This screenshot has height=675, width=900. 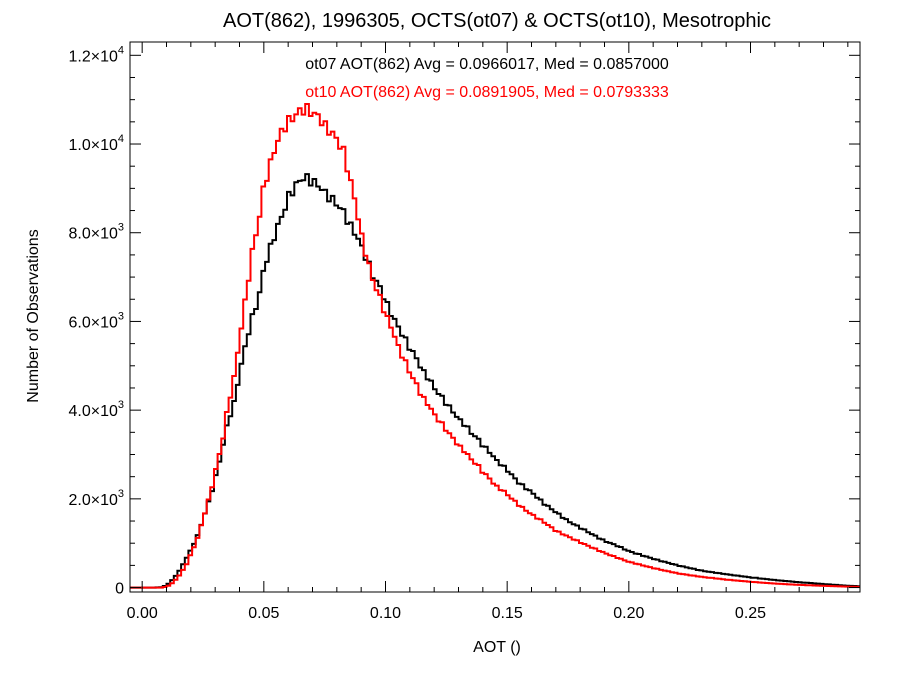 What do you see at coordinates (507, 613) in the screenshot?
I see `x-tick-label: 0.15` at bounding box center [507, 613].